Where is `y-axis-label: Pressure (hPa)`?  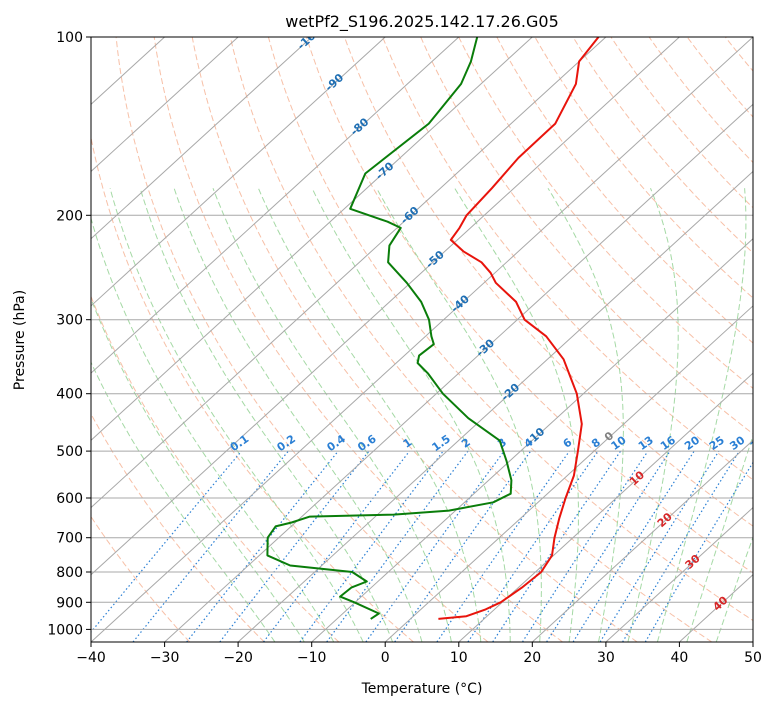 y-axis-label: Pressure (hPa) is located at coordinates (20, 340).